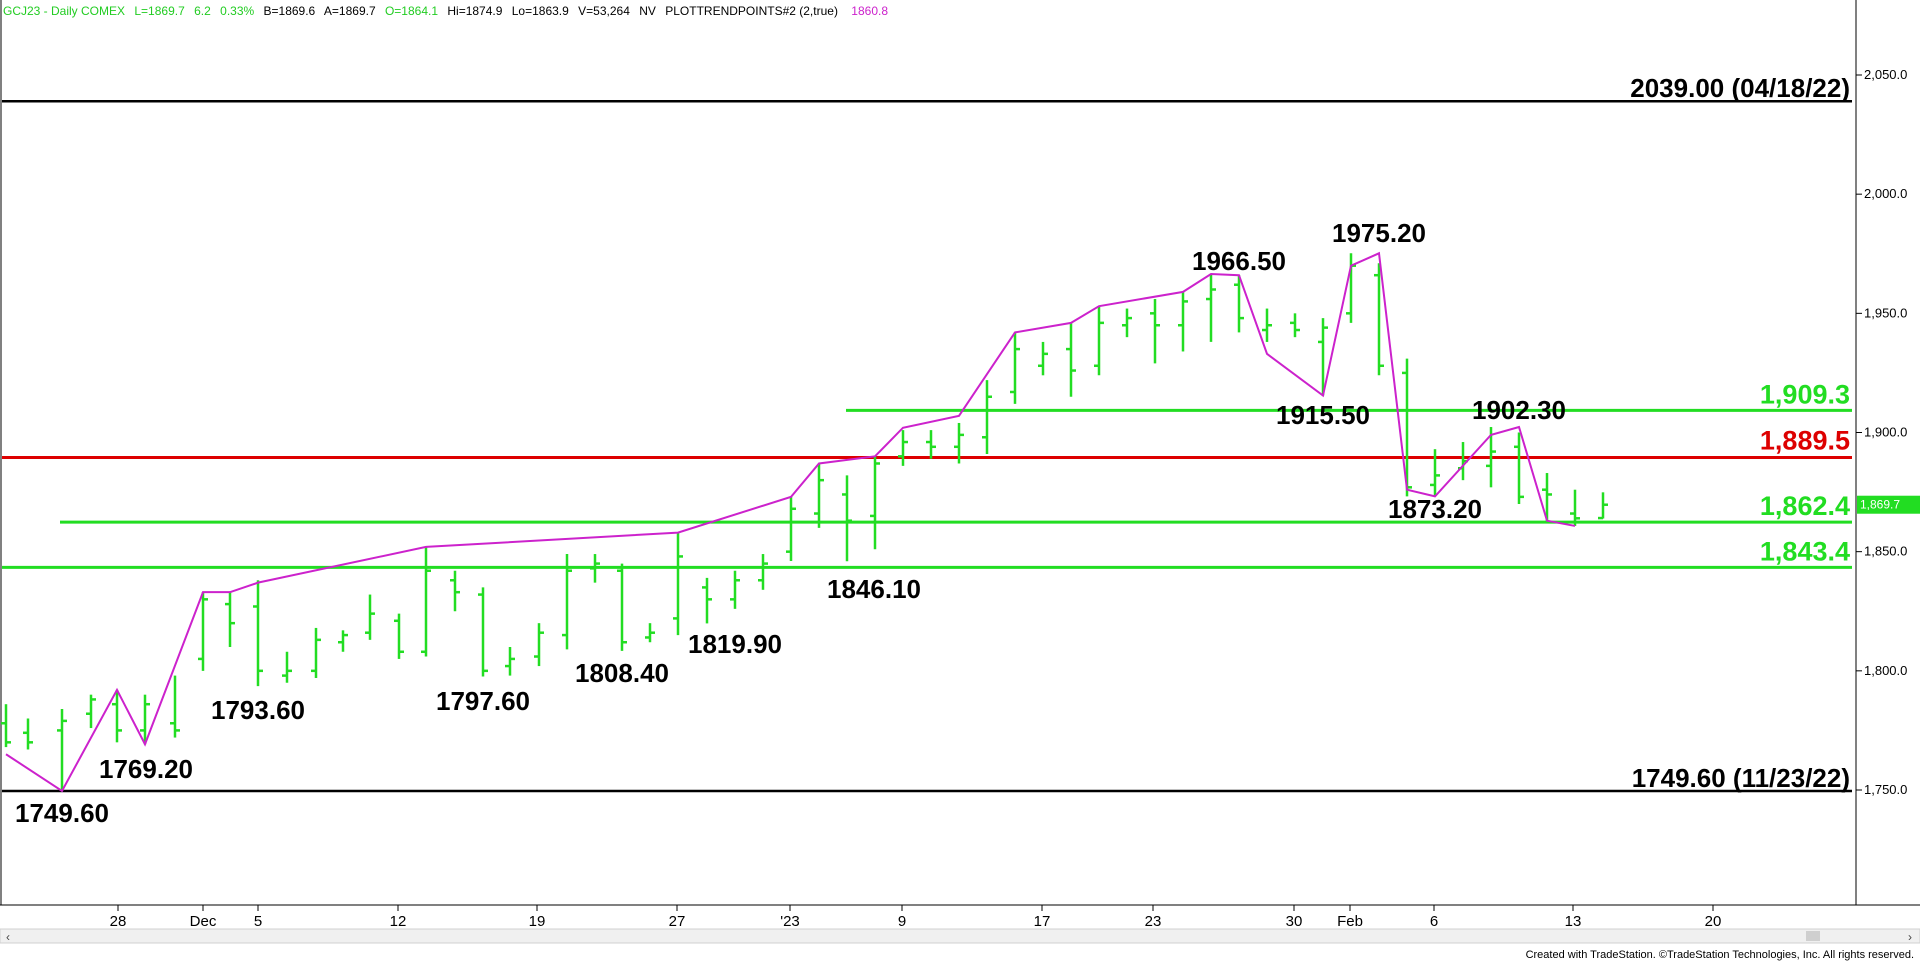 This screenshot has height=963, width=1920. I want to click on x-tick-label: 28, so click(118, 921).